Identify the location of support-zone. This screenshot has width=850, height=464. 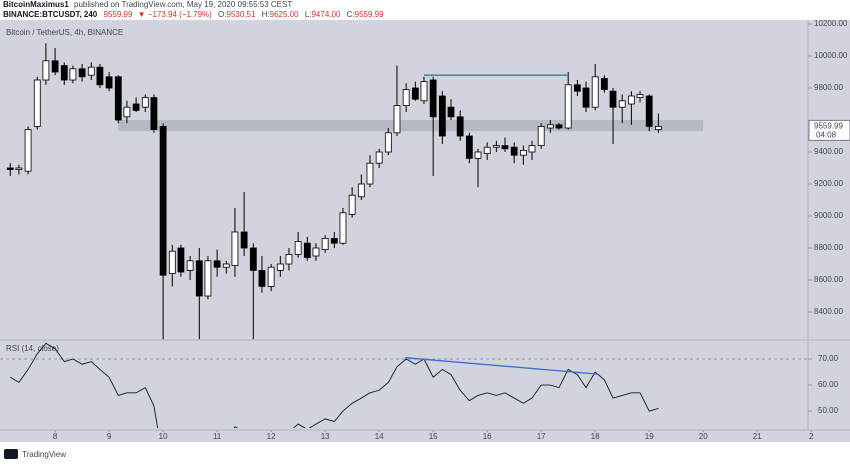
(411, 126).